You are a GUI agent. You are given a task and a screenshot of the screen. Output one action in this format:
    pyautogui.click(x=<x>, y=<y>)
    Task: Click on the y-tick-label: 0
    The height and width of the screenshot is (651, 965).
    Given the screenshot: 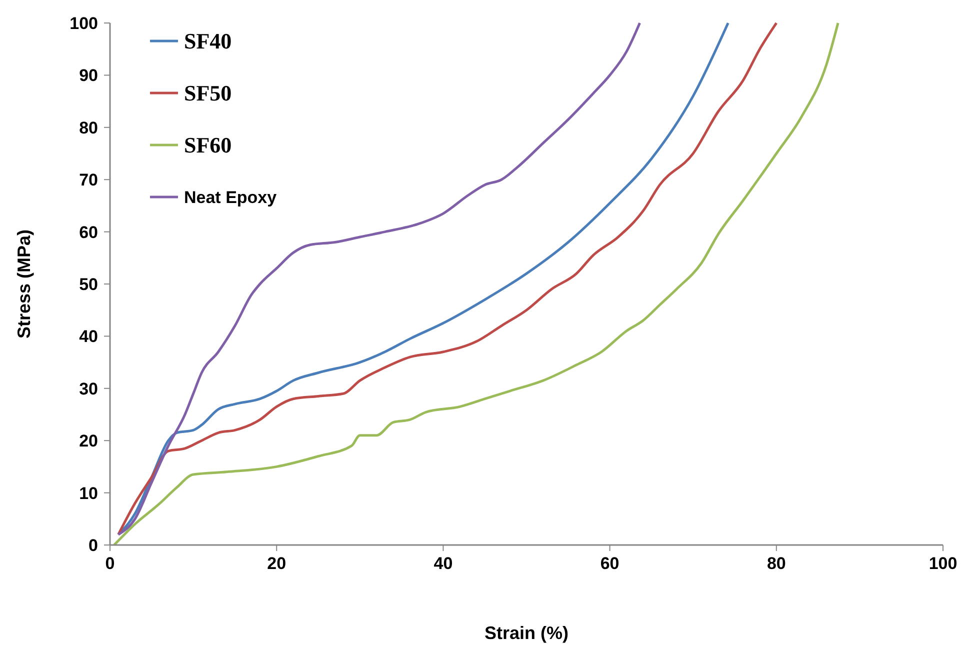 What is the action you would take?
    pyautogui.click(x=93, y=545)
    